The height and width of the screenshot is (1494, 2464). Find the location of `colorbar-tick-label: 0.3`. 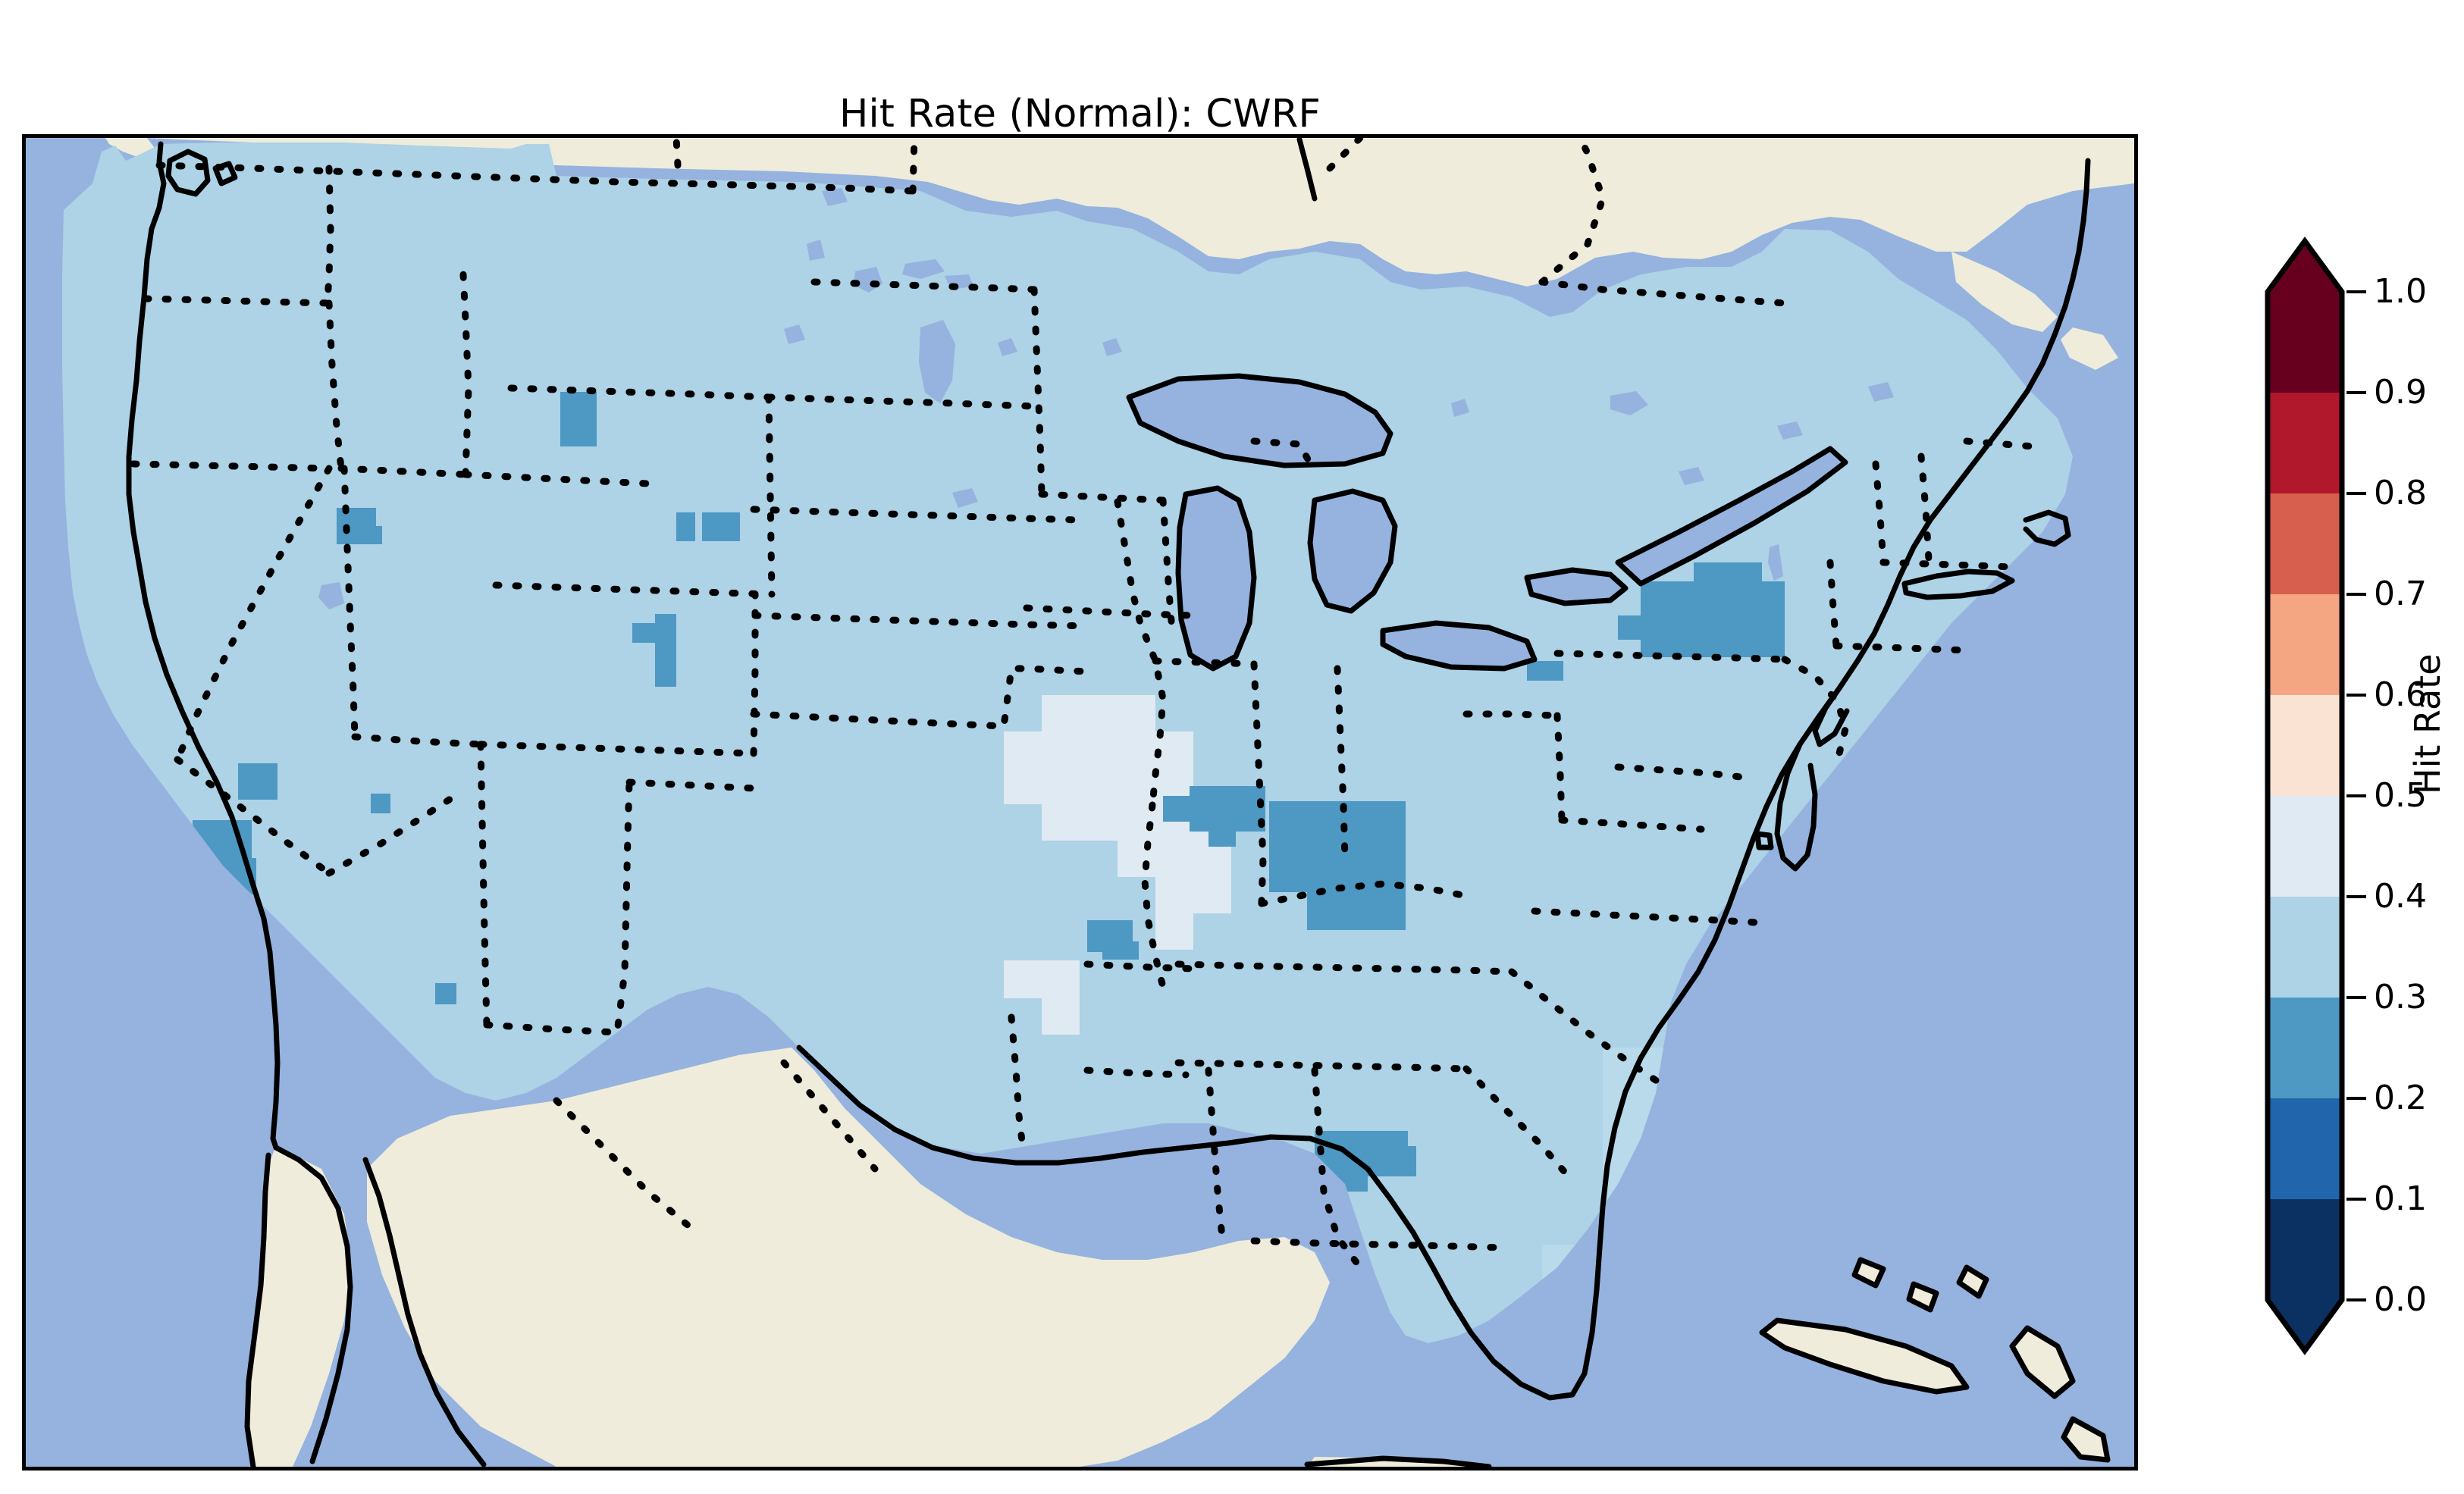

colorbar-tick-label: 0.3 is located at coordinates (2401, 997).